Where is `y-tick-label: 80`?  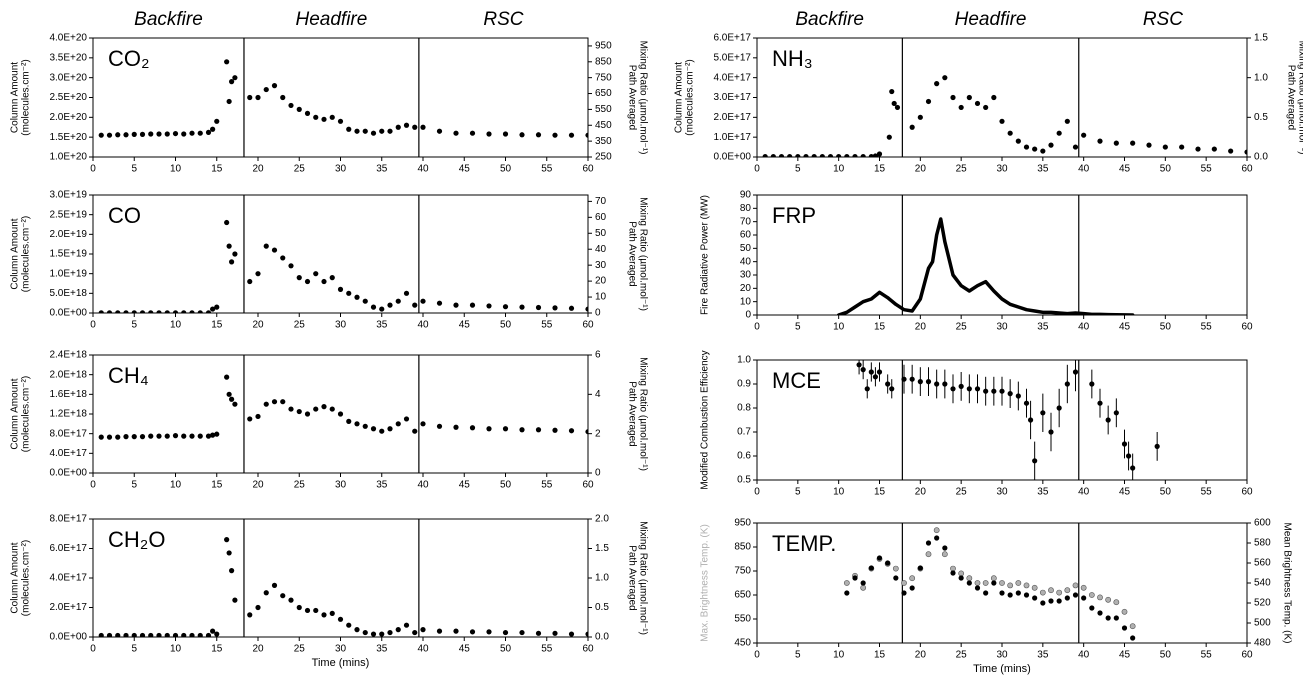 y-tick-label: 80 is located at coordinates (746, 208).